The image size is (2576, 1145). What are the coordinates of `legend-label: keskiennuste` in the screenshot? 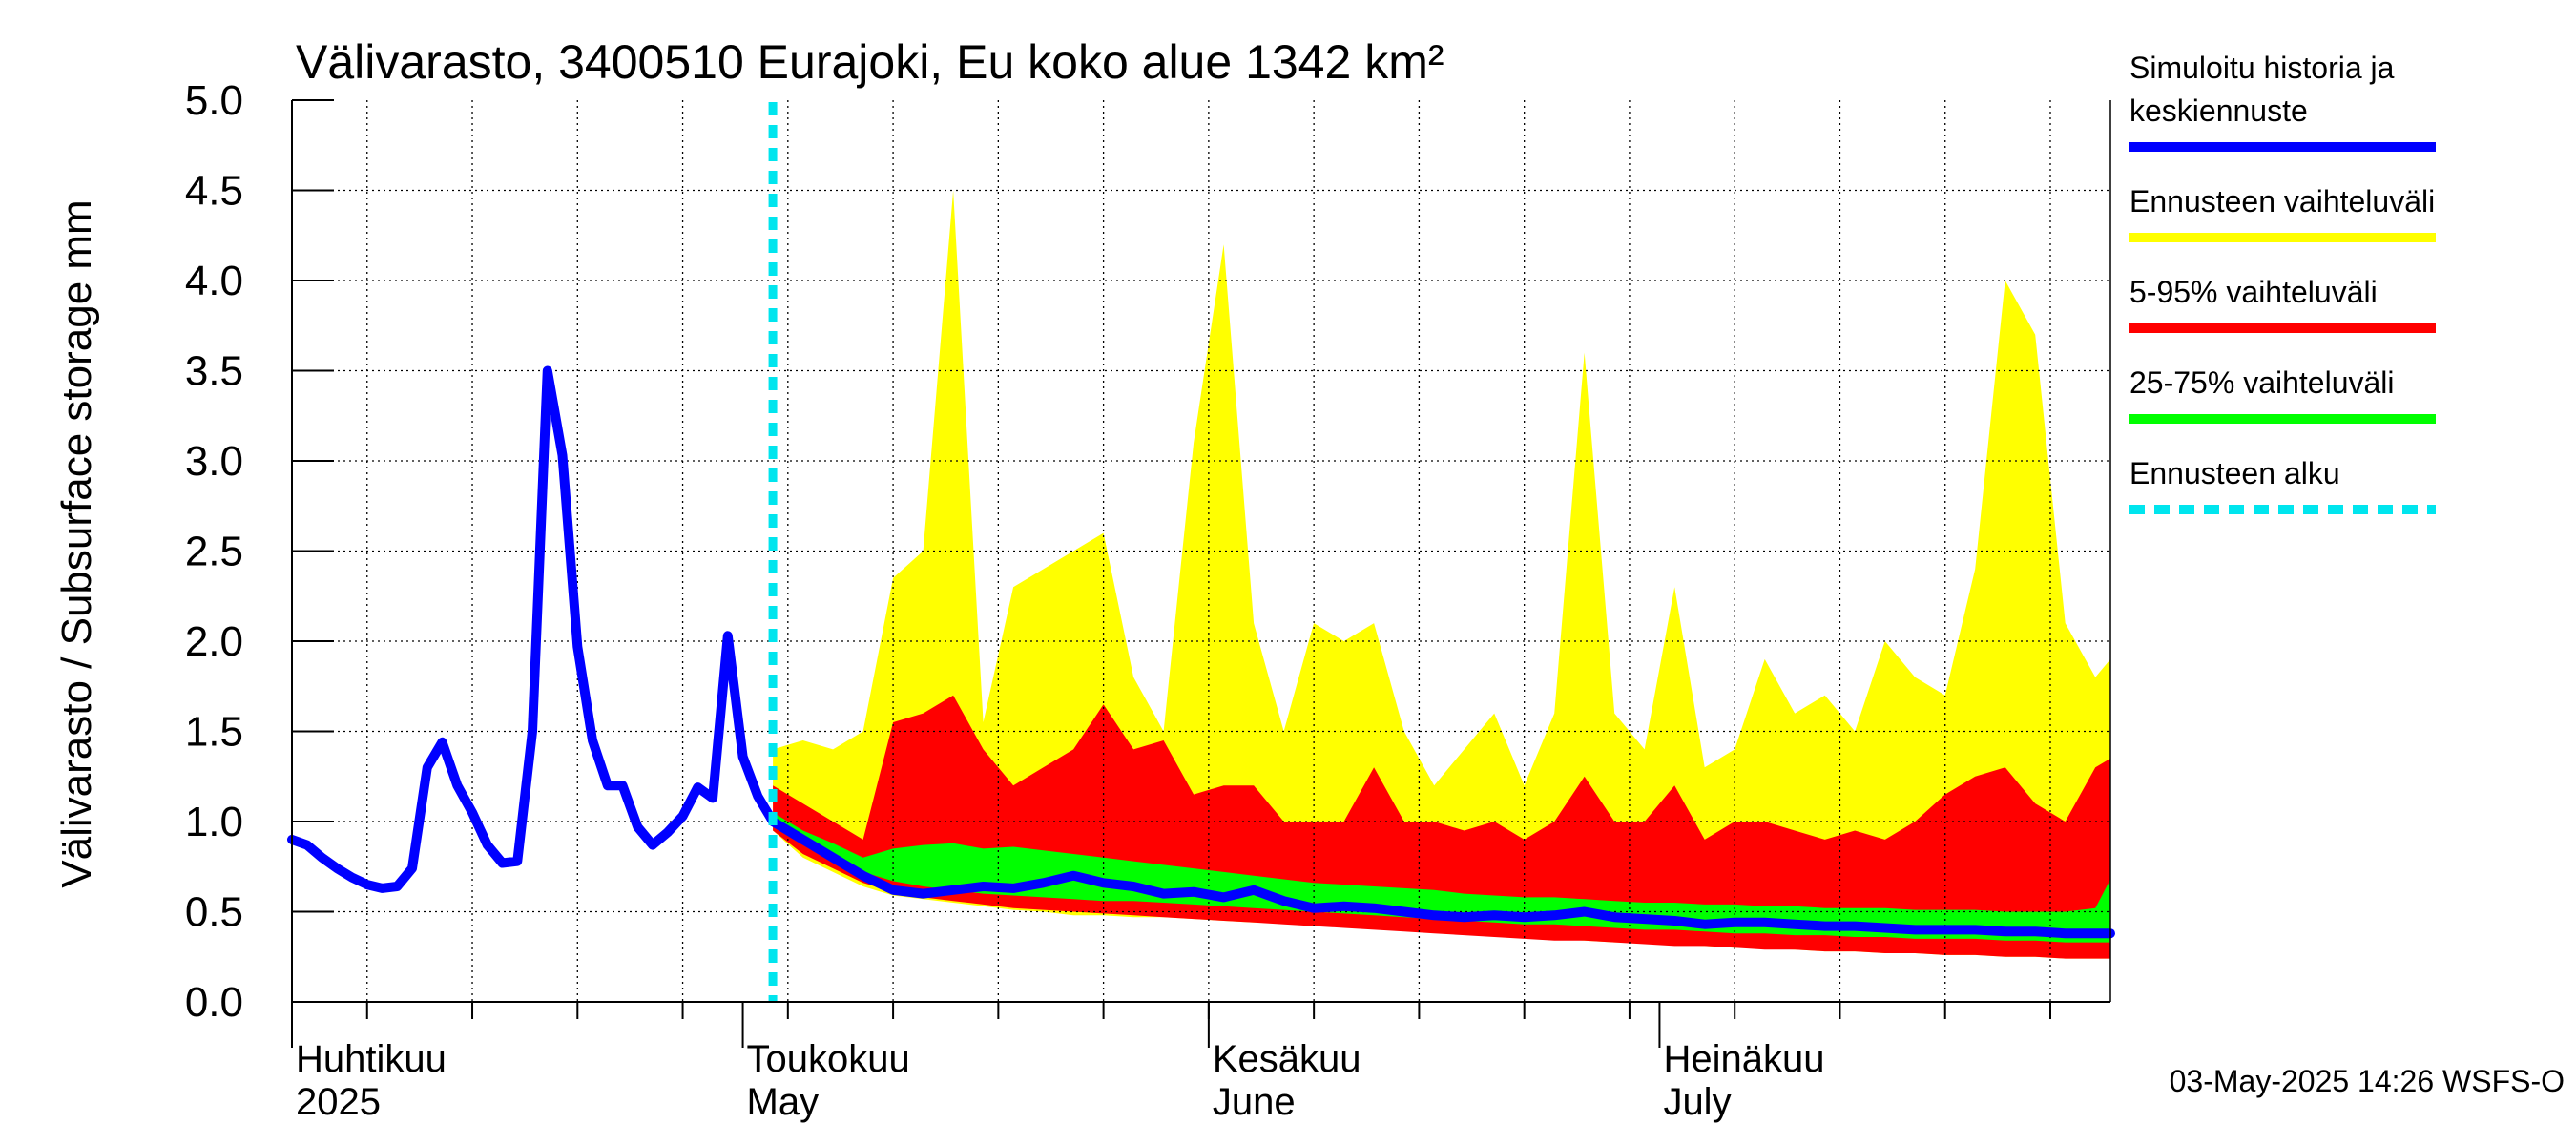 It's located at (2218, 111).